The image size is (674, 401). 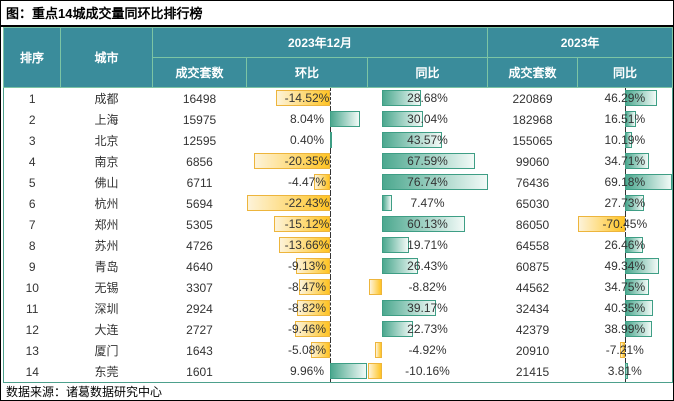 What do you see at coordinates (199, 266) in the screenshot?
I see `dec-units-cell: 4640` at bounding box center [199, 266].